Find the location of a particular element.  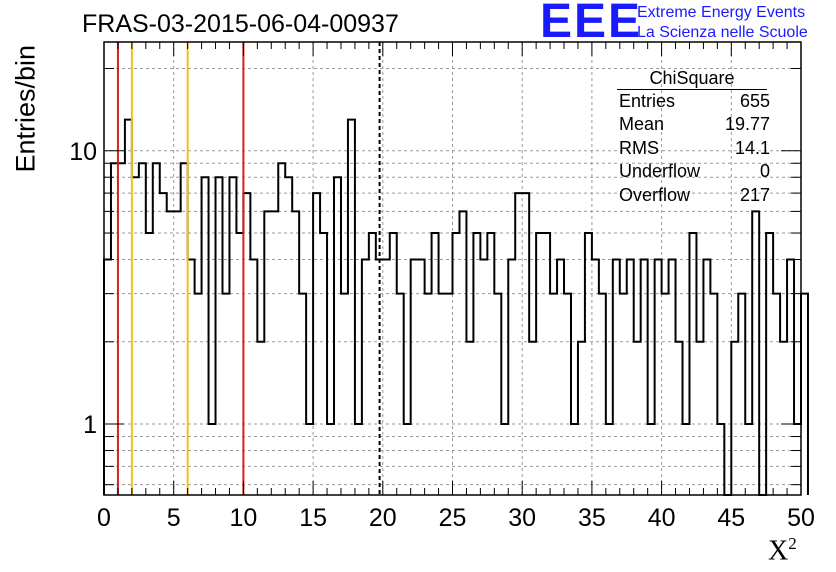

stats-label: Entries is located at coordinates (647, 101).